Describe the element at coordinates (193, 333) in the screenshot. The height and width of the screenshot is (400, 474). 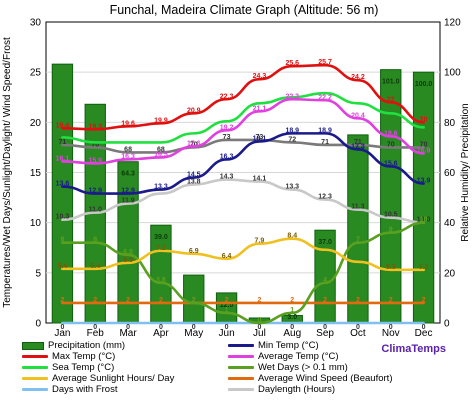
I see `x-tick-label: May` at that location.